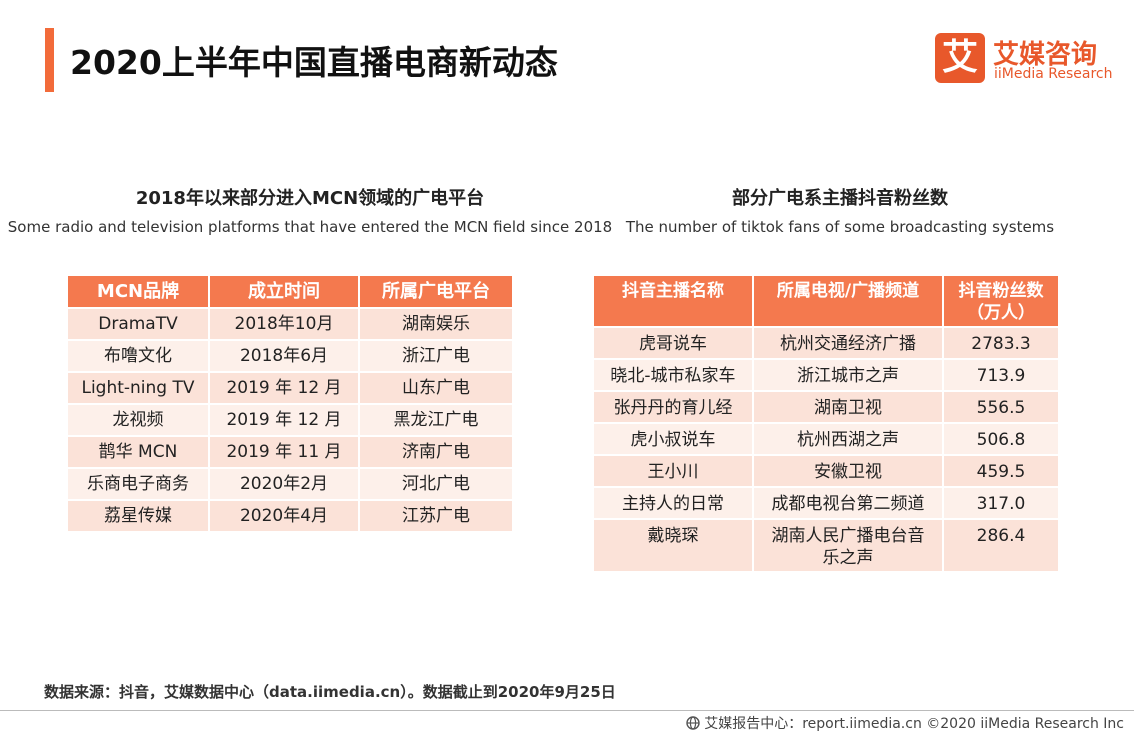 Image resolution: width=1134 pixels, height=737 pixels. I want to click on table-cell: 2018年6月, so click(284, 356).